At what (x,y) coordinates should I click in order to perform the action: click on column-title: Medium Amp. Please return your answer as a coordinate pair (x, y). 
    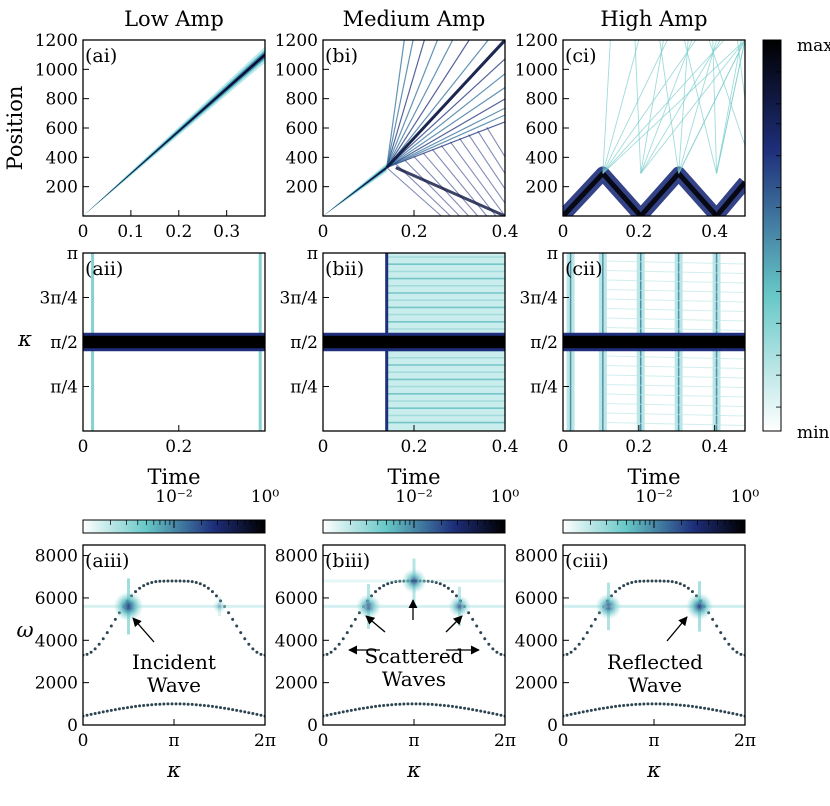
    Looking at the image, I should click on (414, 19).